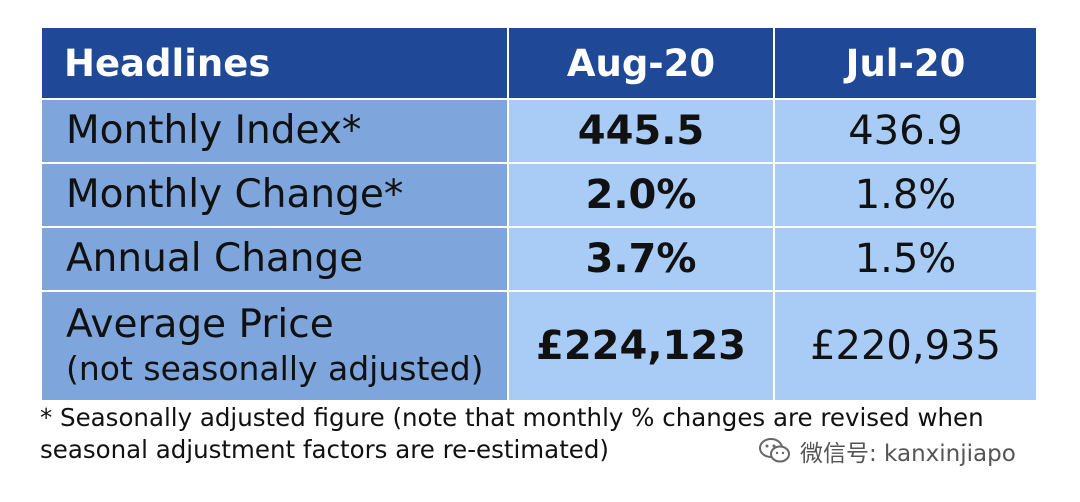 The width and height of the screenshot is (1080, 502). I want to click on row-label-monthly-index: Monthly Index*, so click(274, 131).